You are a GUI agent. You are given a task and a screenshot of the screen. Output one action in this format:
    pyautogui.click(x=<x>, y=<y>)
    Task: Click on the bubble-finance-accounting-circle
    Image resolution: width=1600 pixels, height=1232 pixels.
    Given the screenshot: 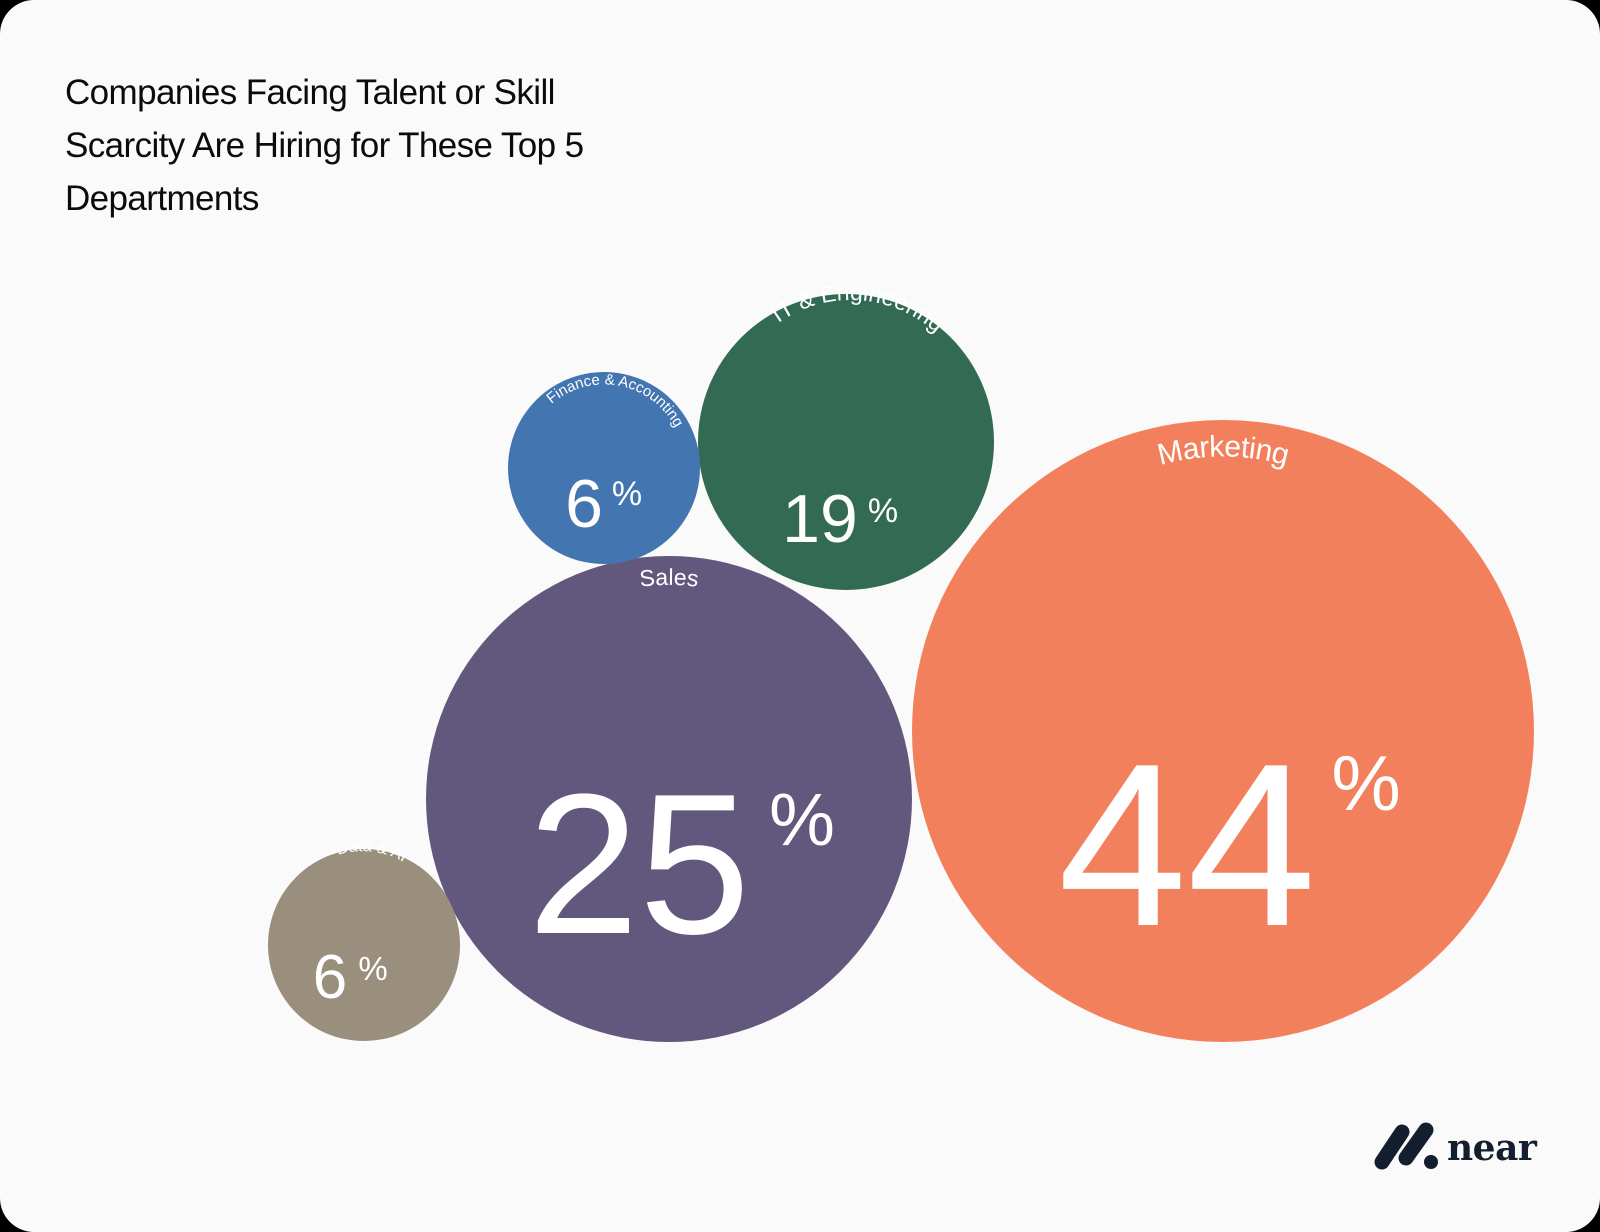 What is the action you would take?
    pyautogui.click(x=604, y=468)
    